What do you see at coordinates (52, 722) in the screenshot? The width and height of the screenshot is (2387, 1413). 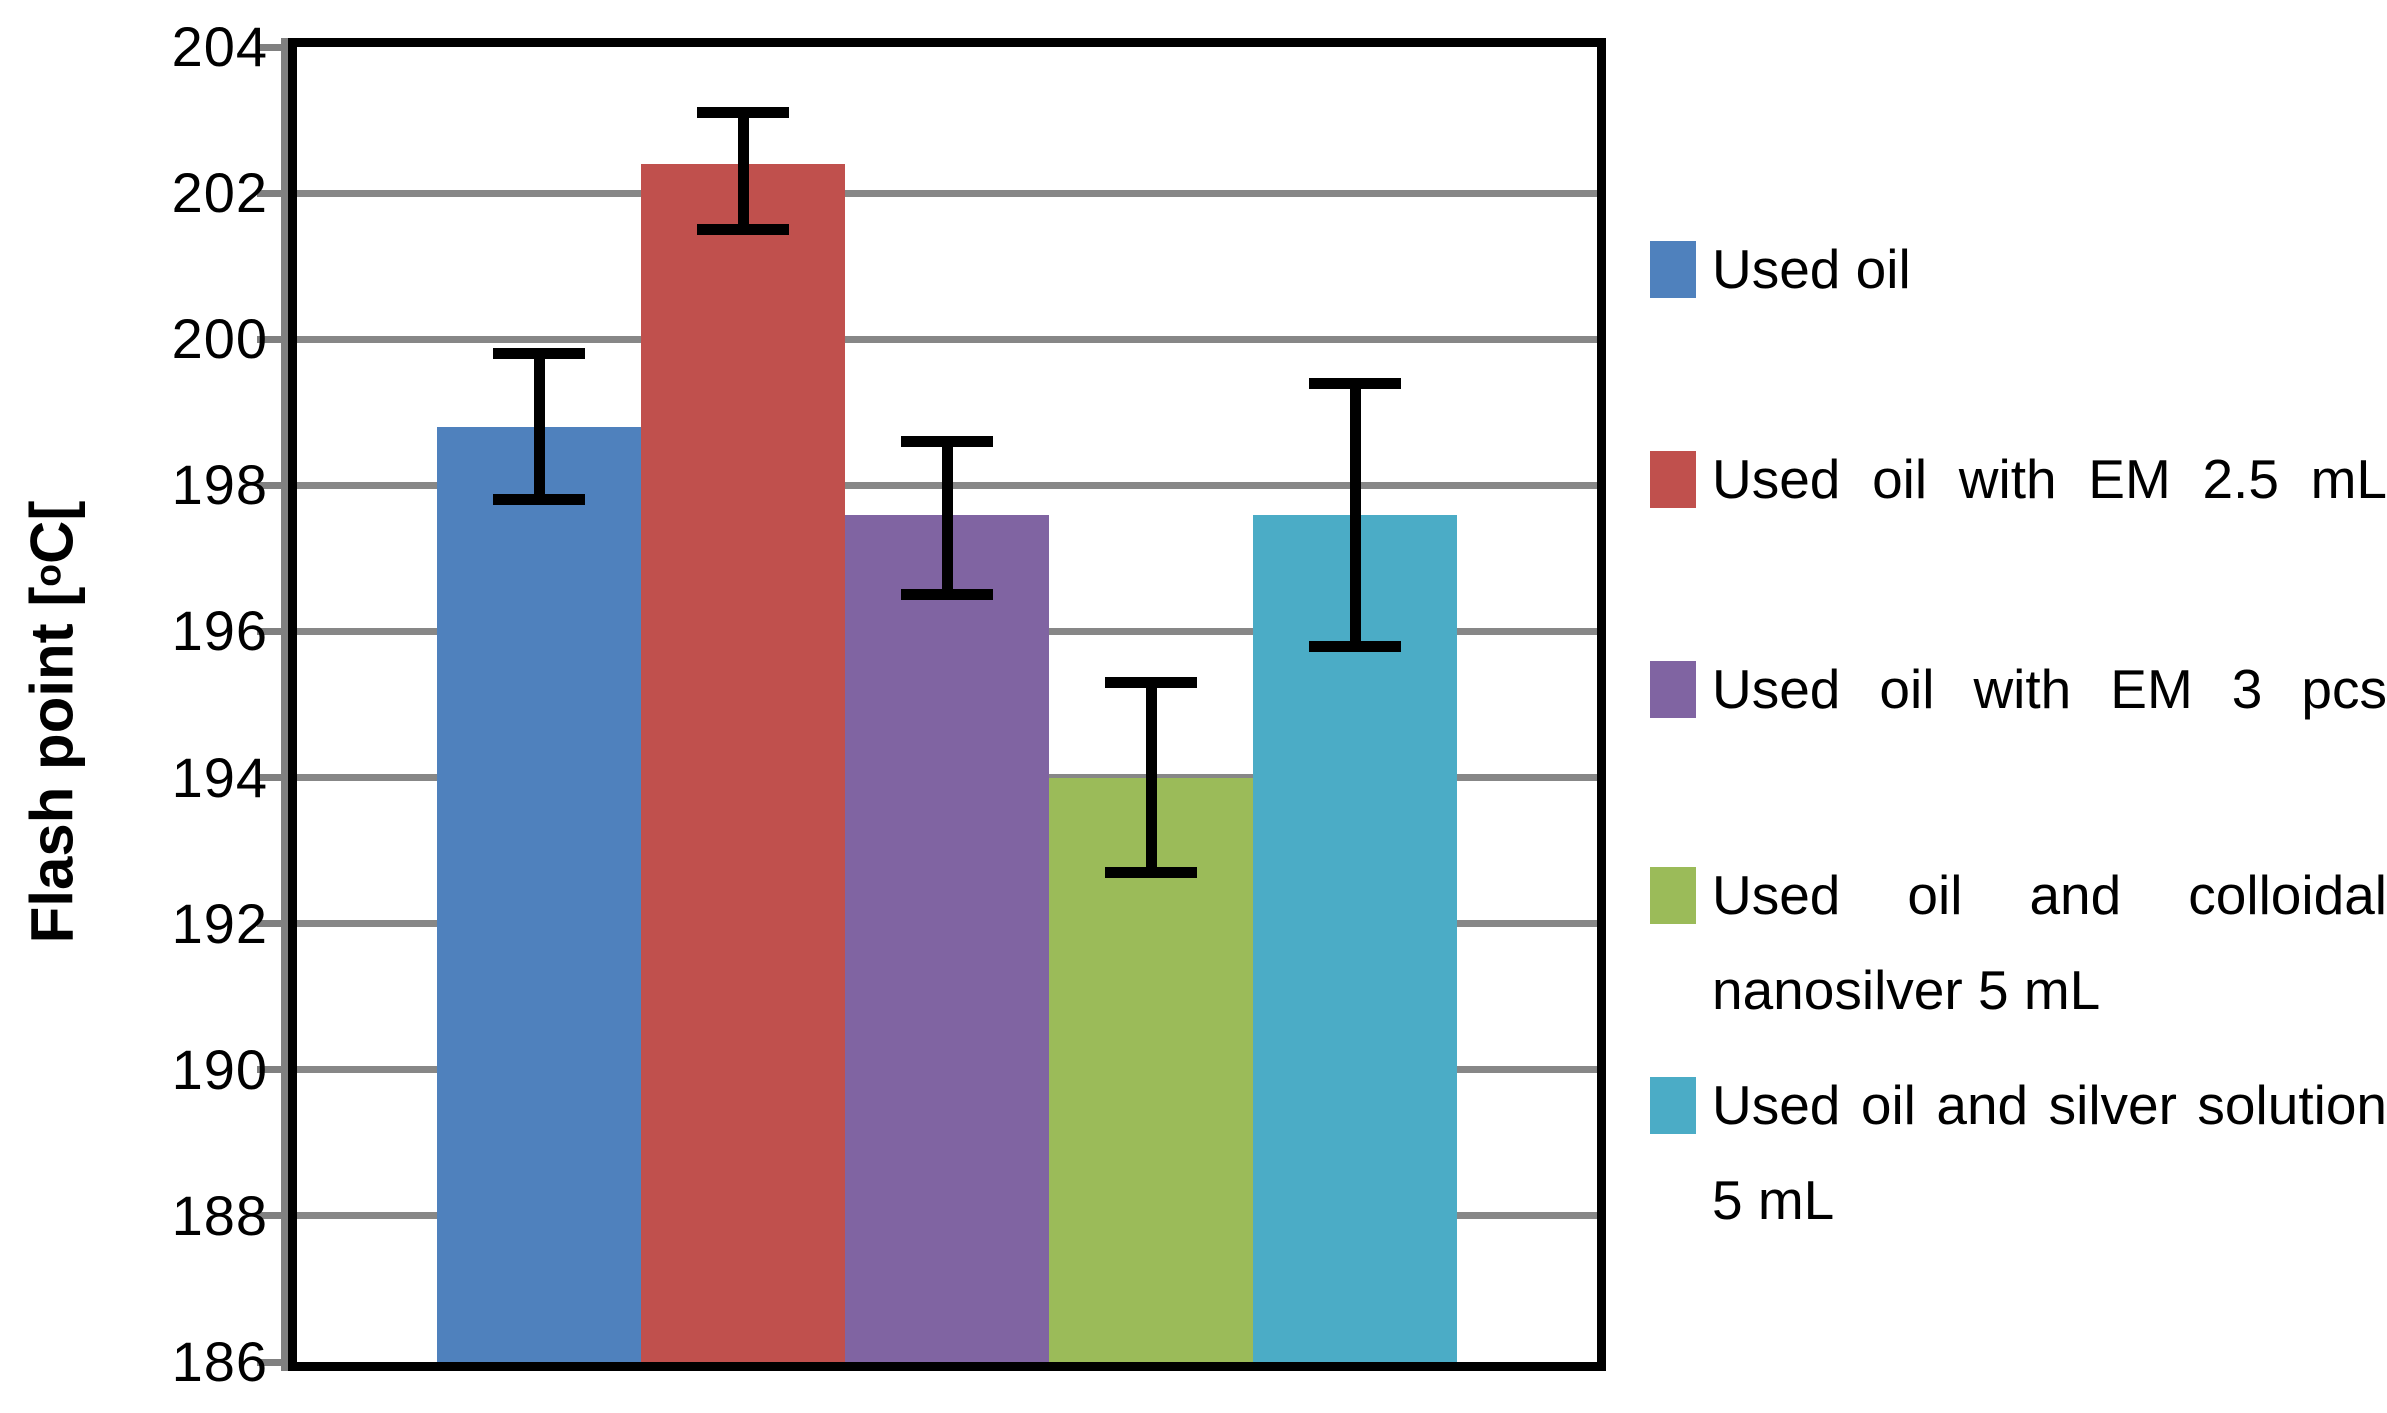 I see `y-axis-title: Flash point [oC[` at bounding box center [52, 722].